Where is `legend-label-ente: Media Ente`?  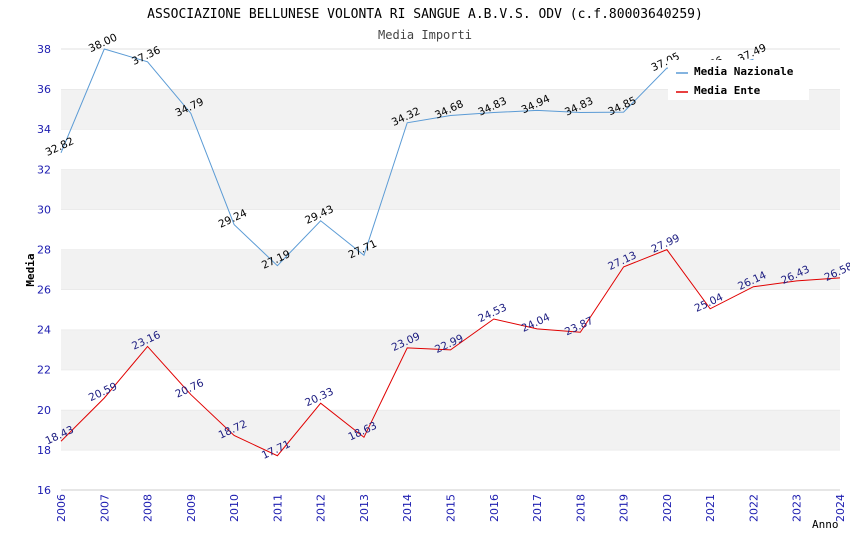 legend-label-ente: Media Ente is located at coordinates (727, 90).